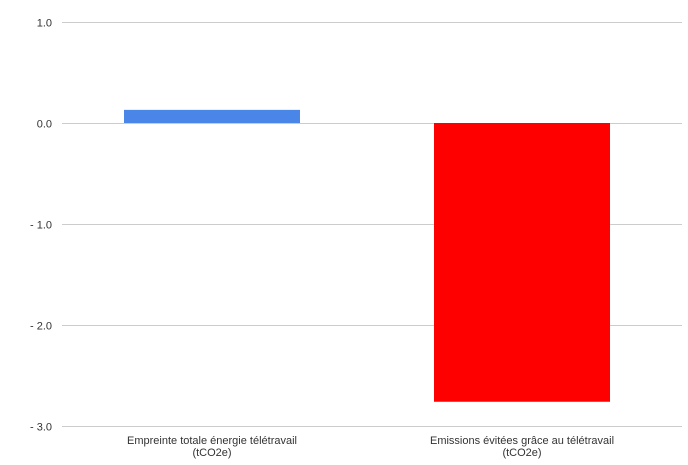 The image size is (688, 465). I want to click on y-axis-tick-labels: 1.0 0.0 - 1.0 - 2.0 - 3.0, so click(41, 226).